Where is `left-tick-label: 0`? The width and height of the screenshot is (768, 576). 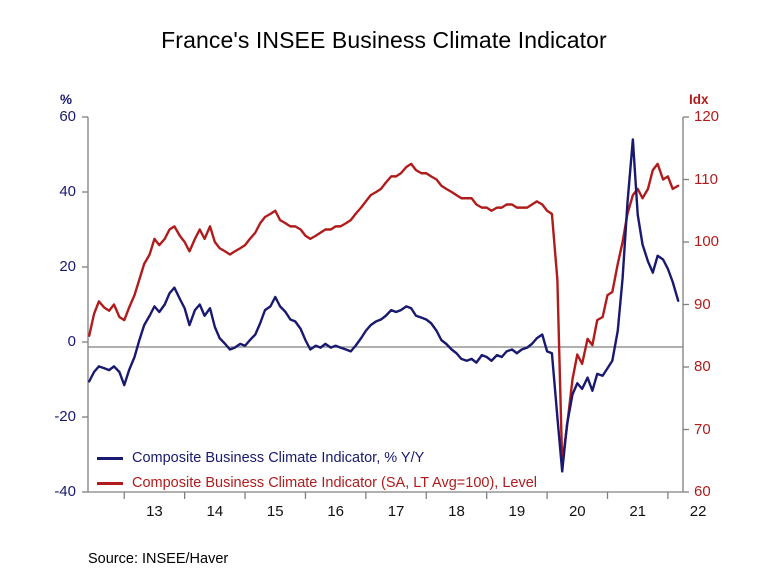
left-tick-label: 0 is located at coordinates (71, 341).